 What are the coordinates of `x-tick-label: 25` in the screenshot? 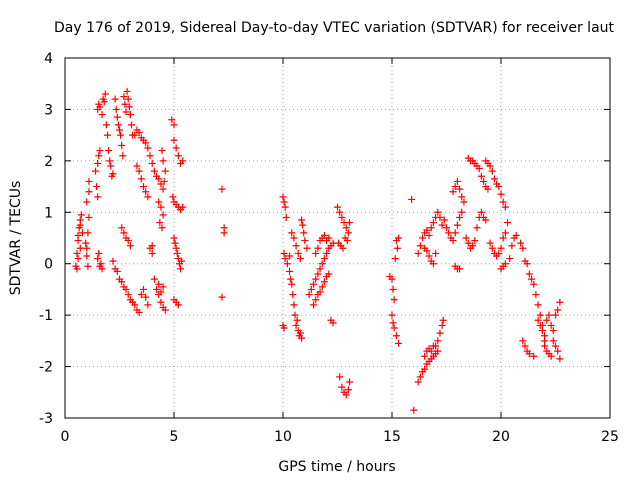 It's located at (610, 437).